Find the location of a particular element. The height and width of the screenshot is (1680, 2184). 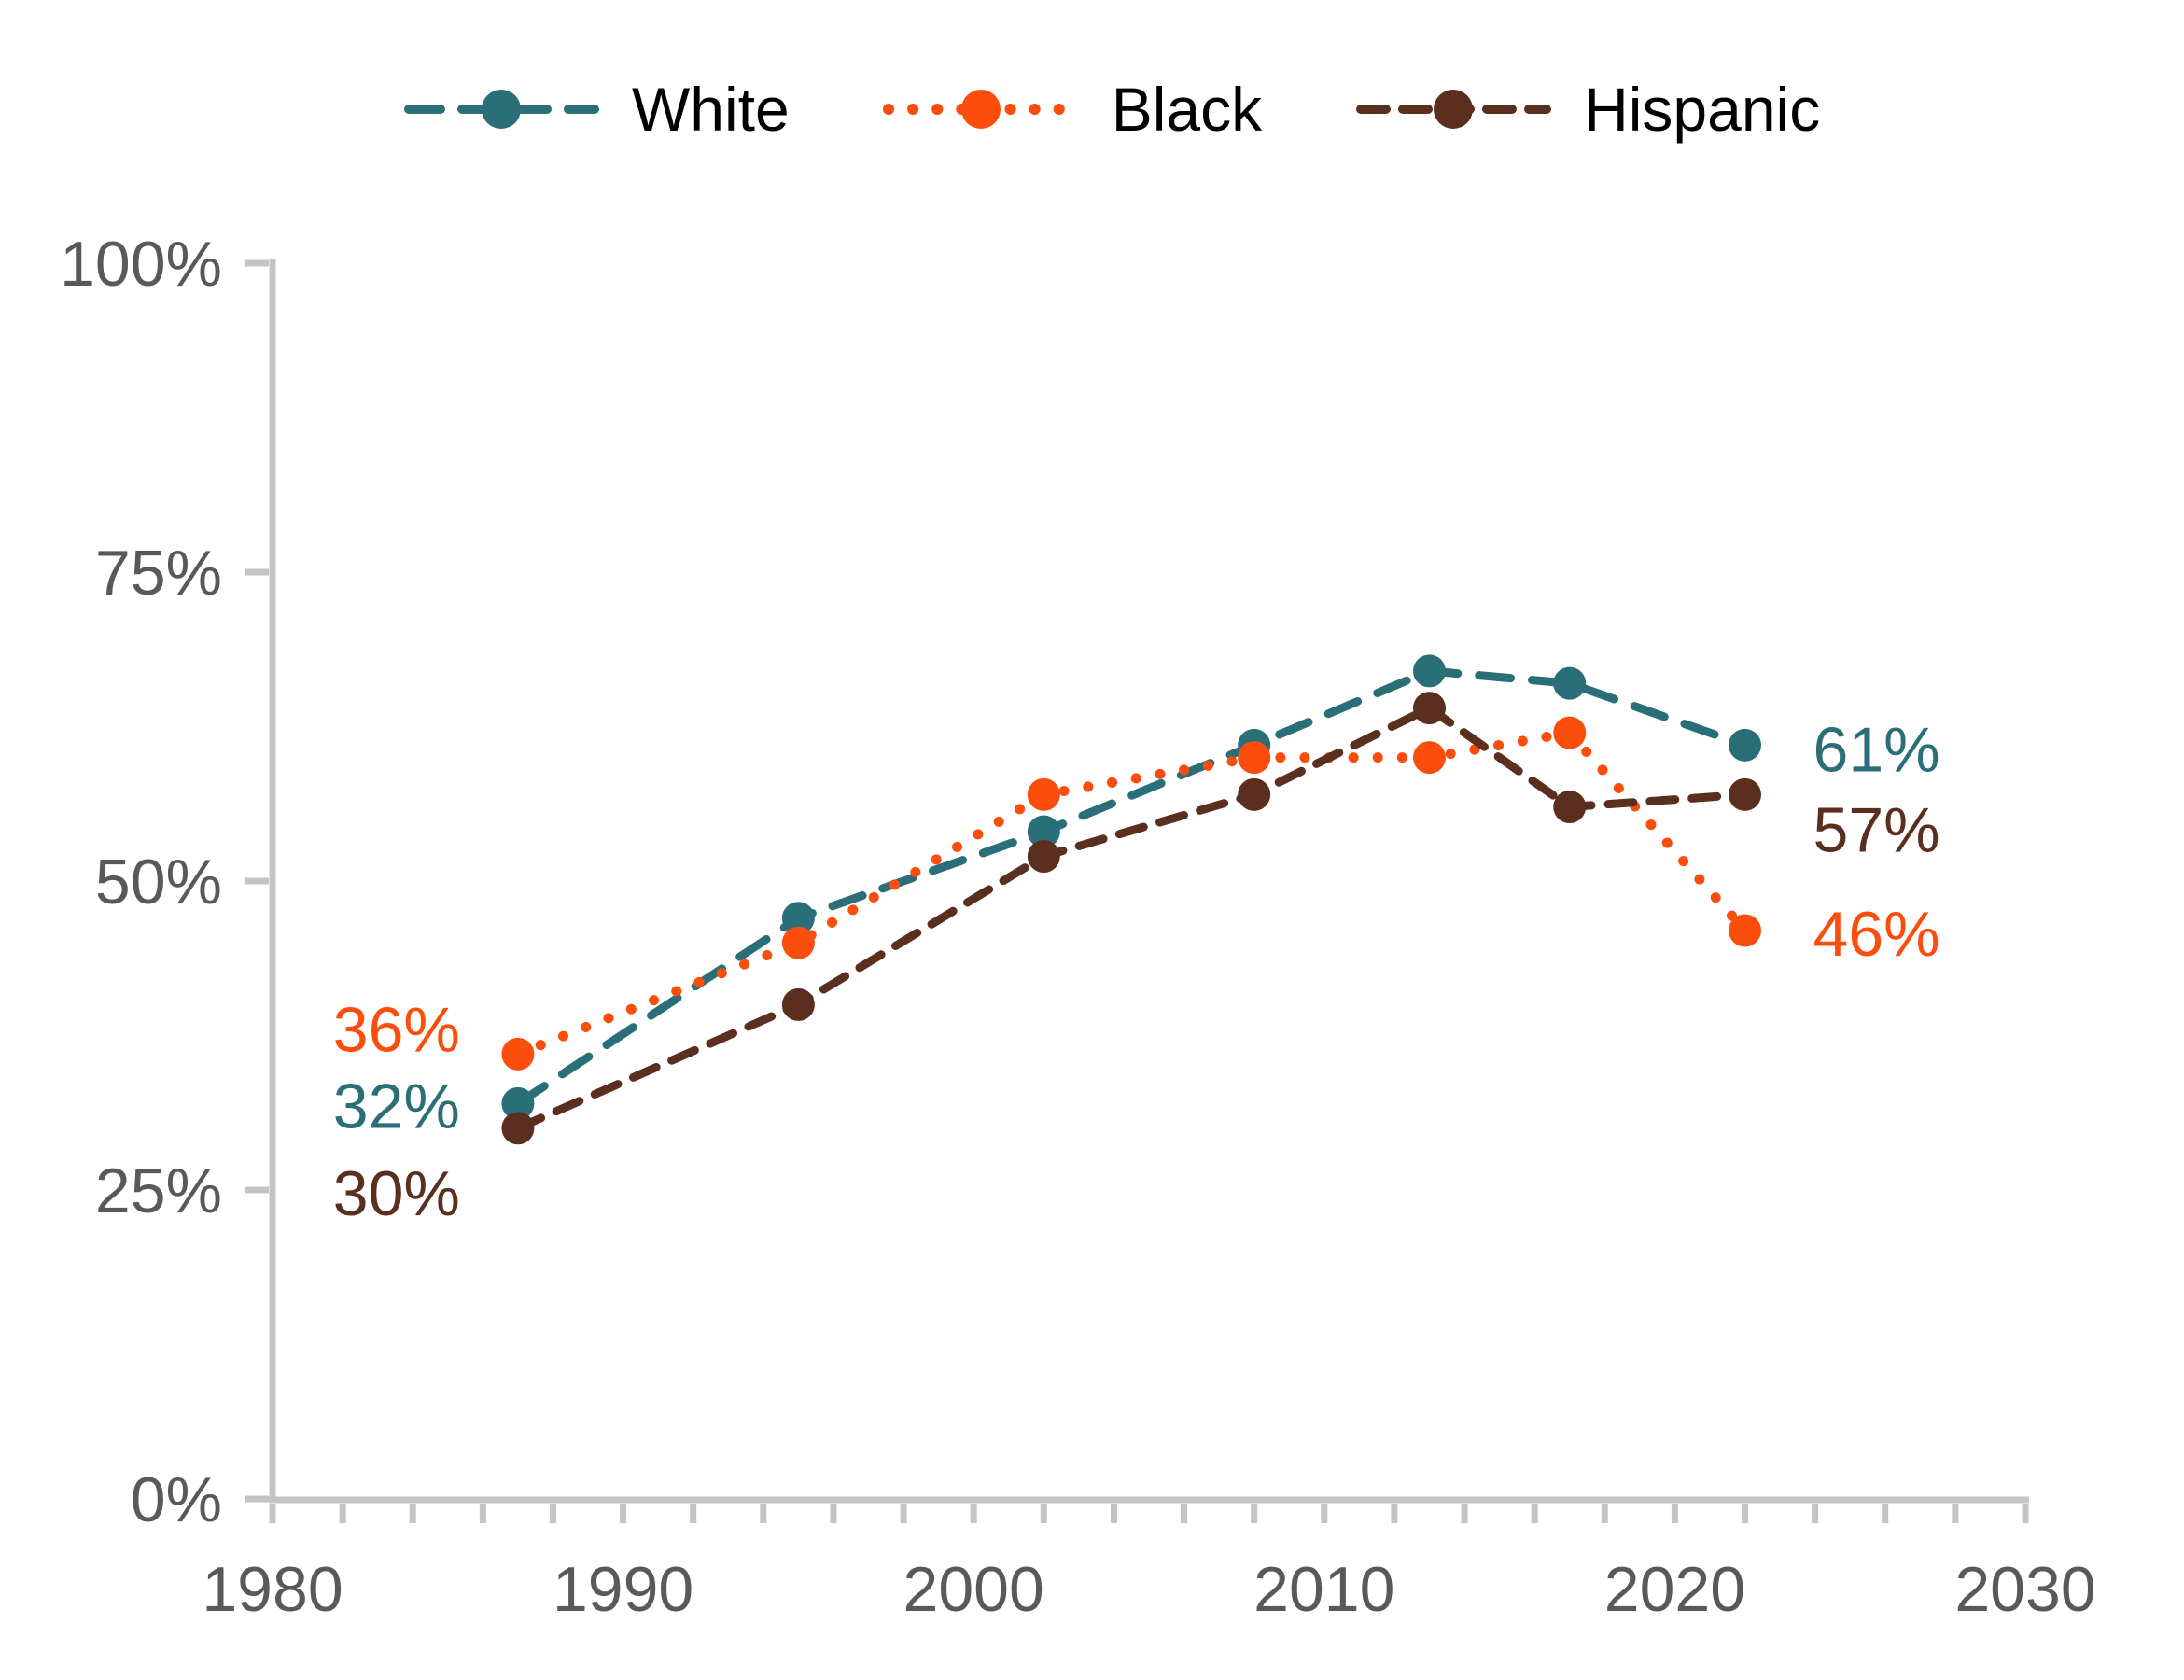

line-hispanic is located at coordinates (1131, 918).